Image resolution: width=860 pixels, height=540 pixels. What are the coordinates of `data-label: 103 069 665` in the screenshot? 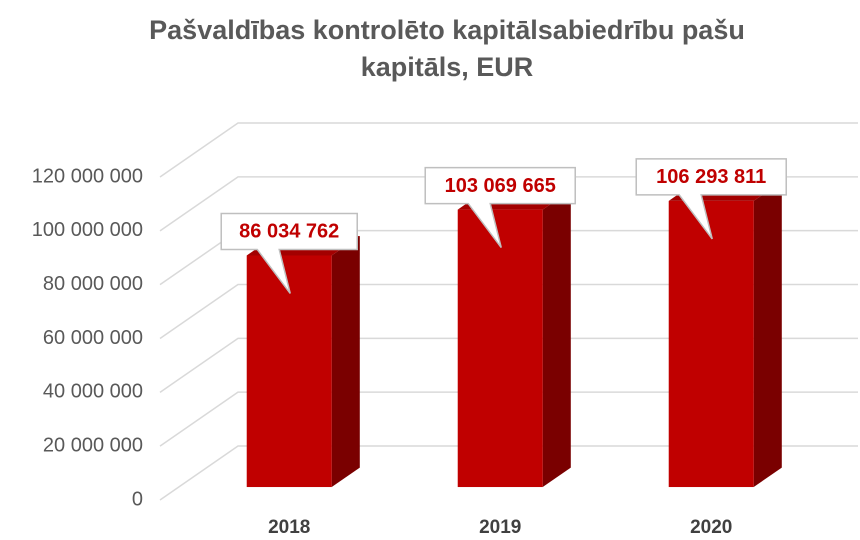 It's located at (500, 186).